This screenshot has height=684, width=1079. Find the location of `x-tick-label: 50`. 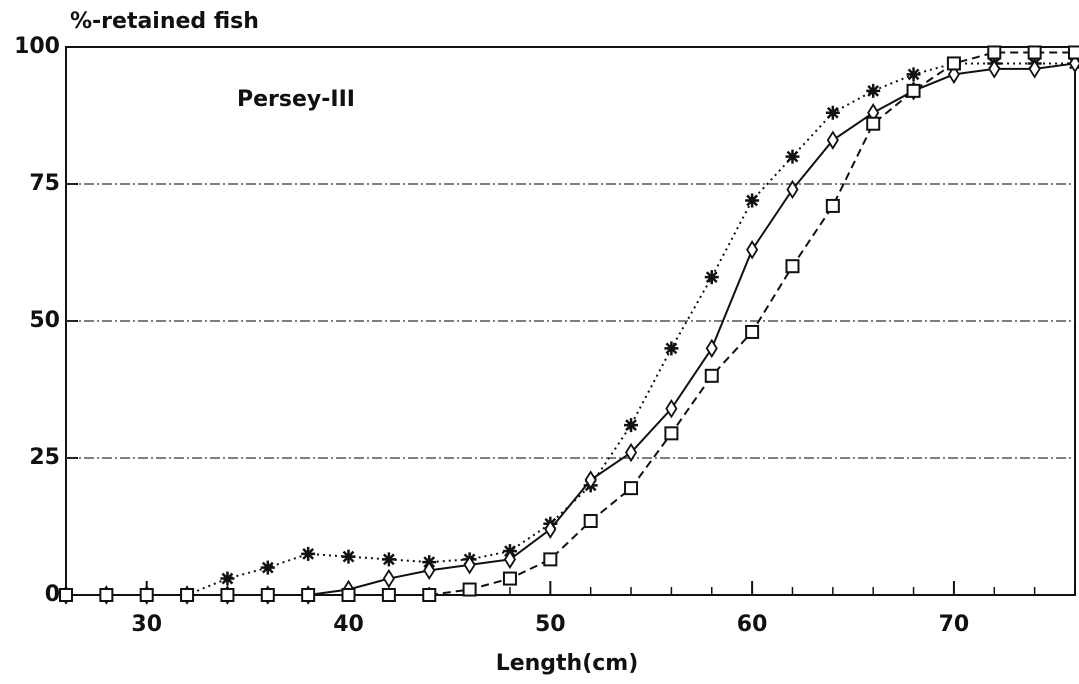

x-tick-label: 50 is located at coordinates (550, 624).